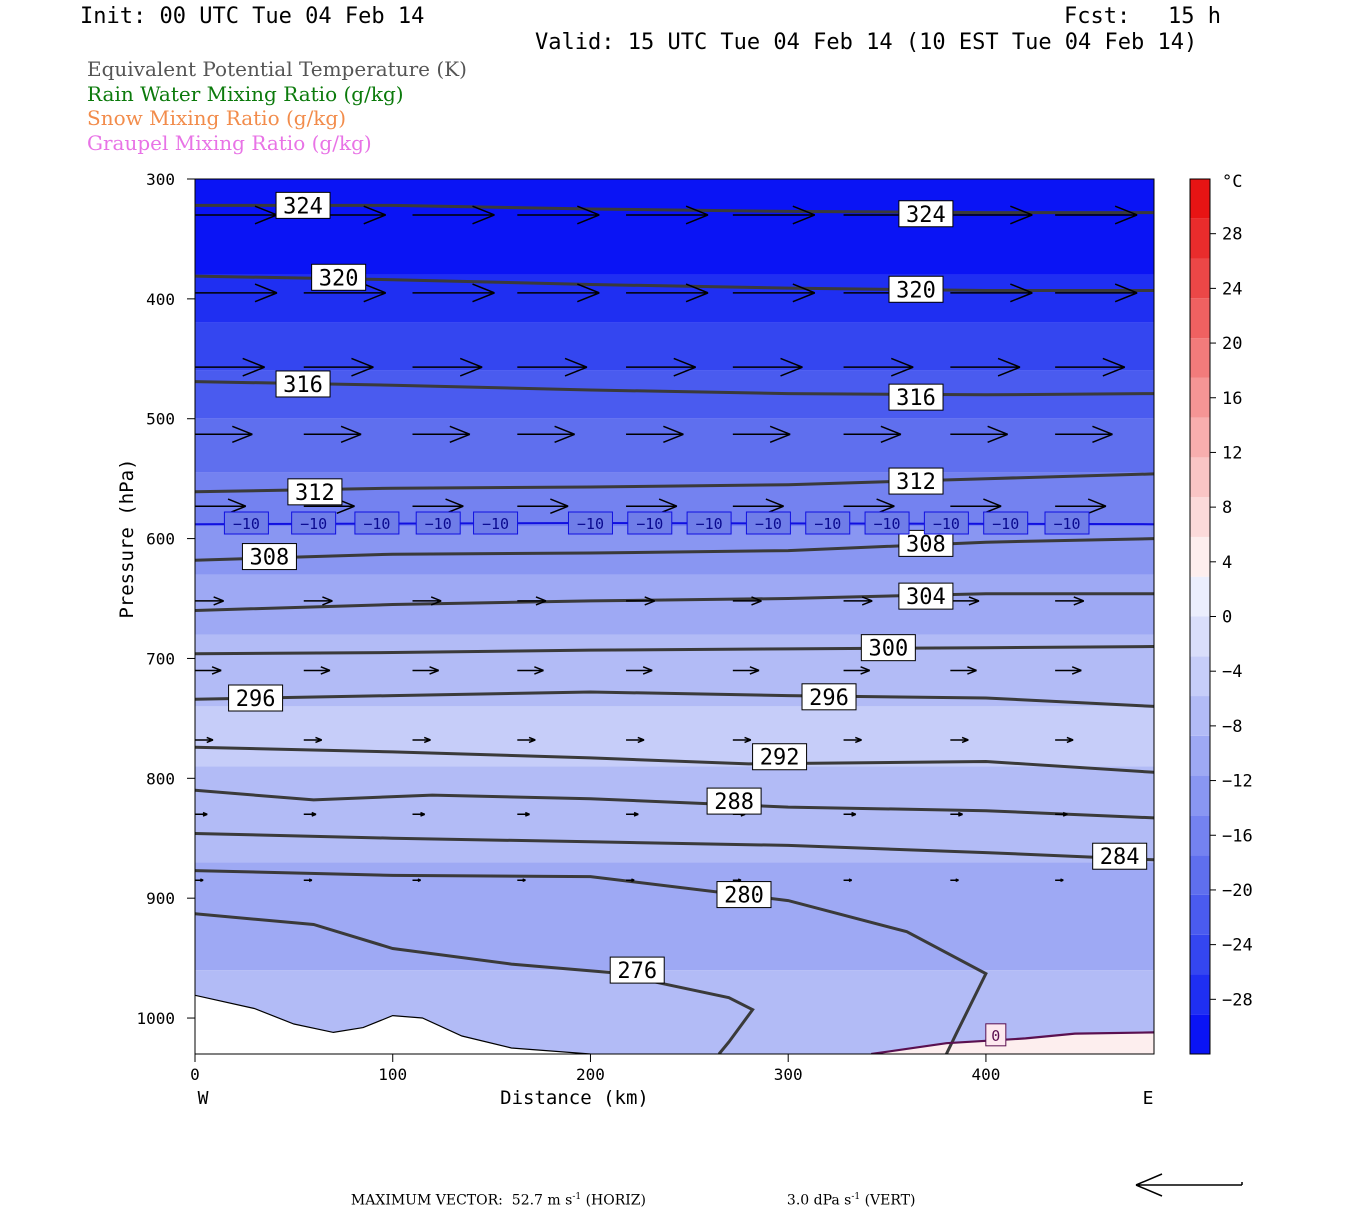  I want to click on contour-label-276: 276, so click(637, 971).